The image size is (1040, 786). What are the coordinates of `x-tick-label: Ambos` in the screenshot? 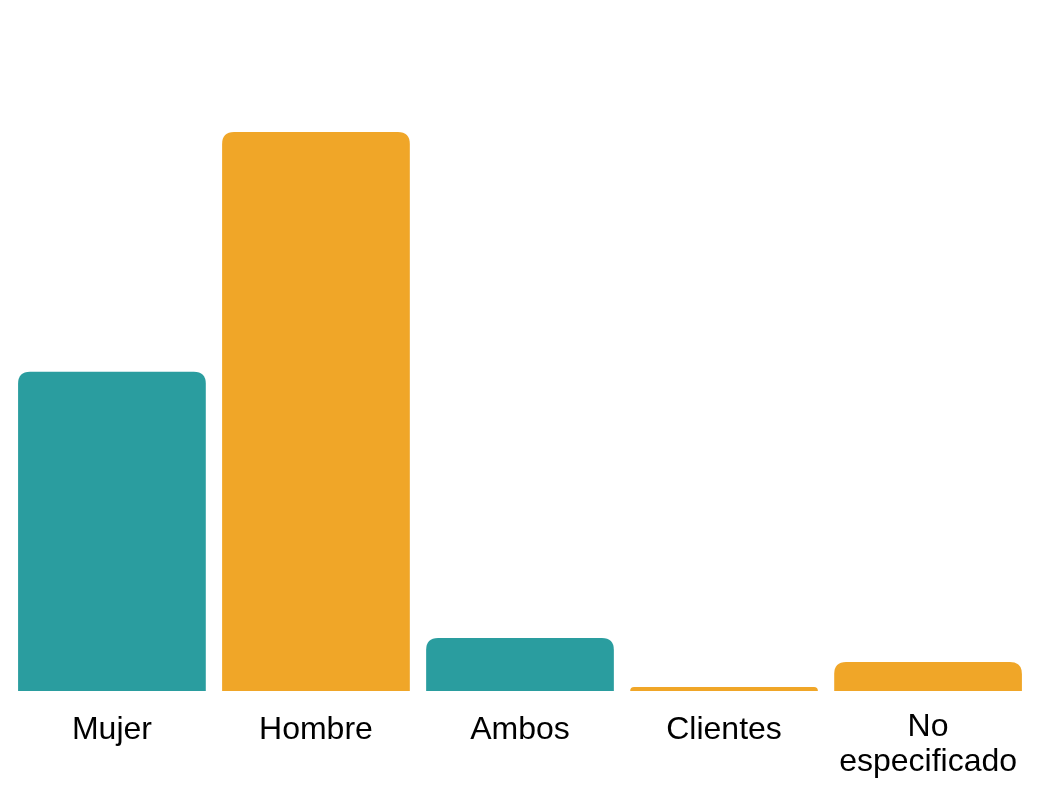 It's located at (520, 727).